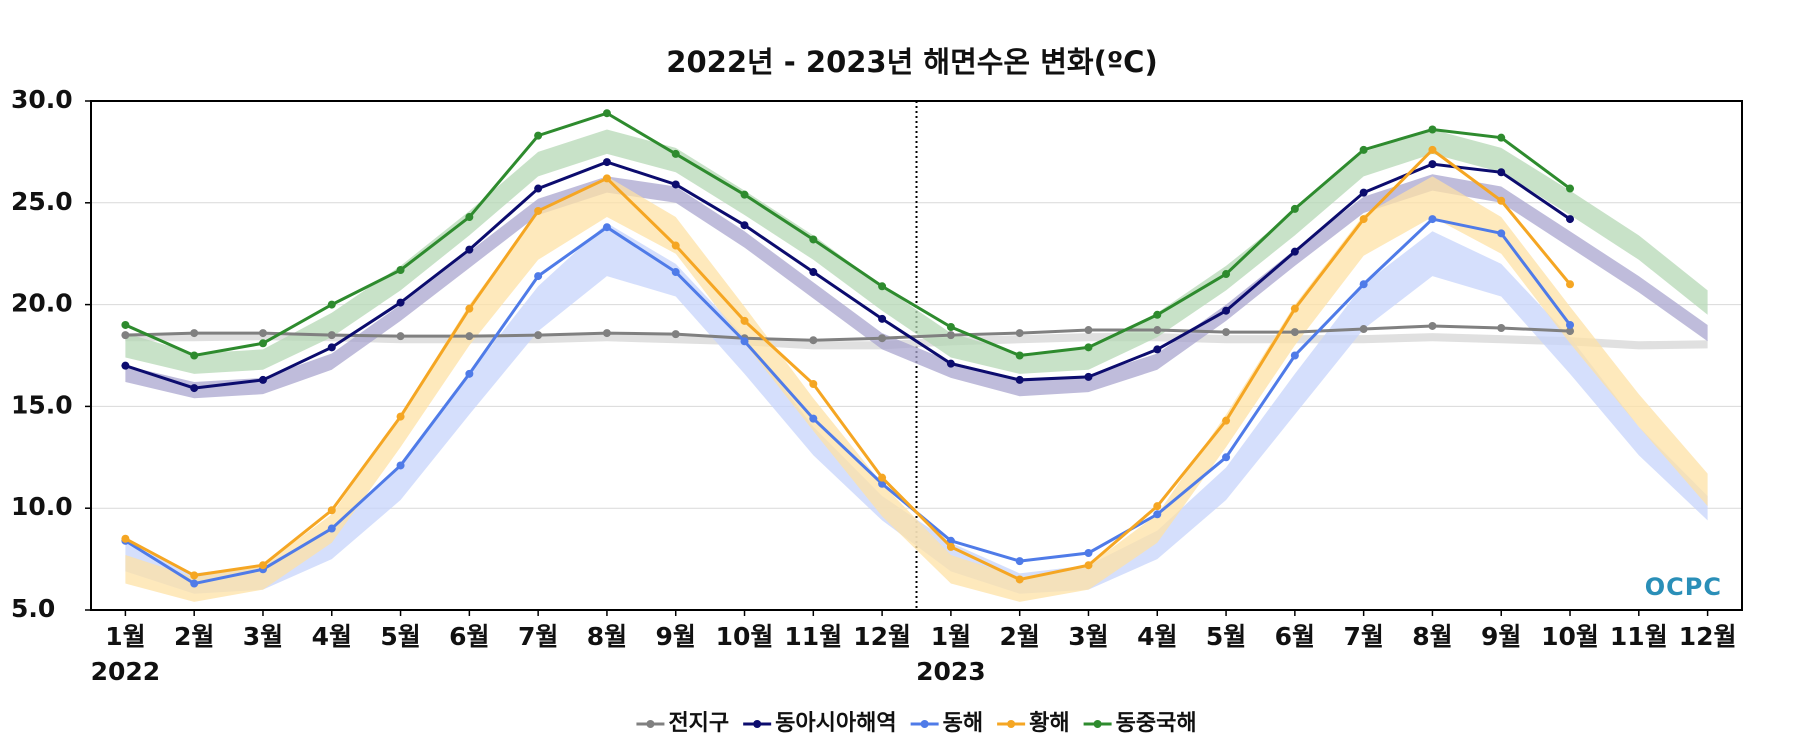 The width and height of the screenshot is (1800, 750). I want to click on y-tick-label: 20.0, so click(42, 303).